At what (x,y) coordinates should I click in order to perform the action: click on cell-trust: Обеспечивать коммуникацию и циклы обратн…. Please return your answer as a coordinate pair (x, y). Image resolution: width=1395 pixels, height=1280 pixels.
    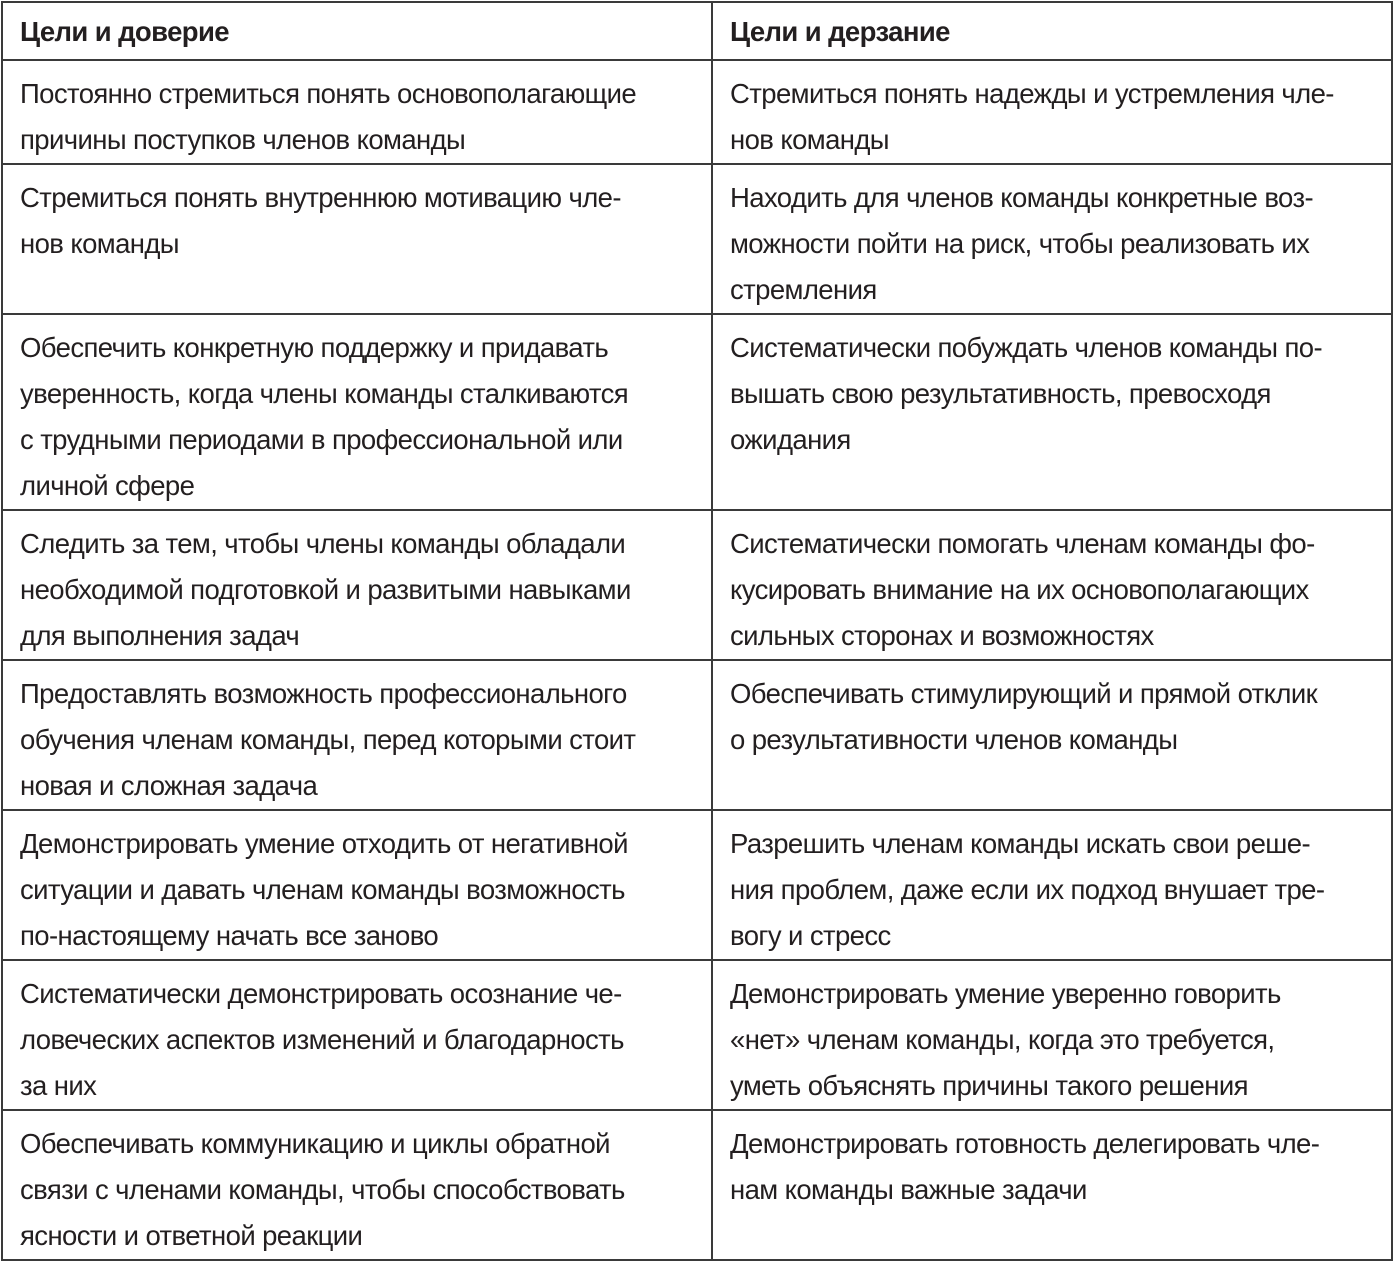
    Looking at the image, I should click on (357, 1185).